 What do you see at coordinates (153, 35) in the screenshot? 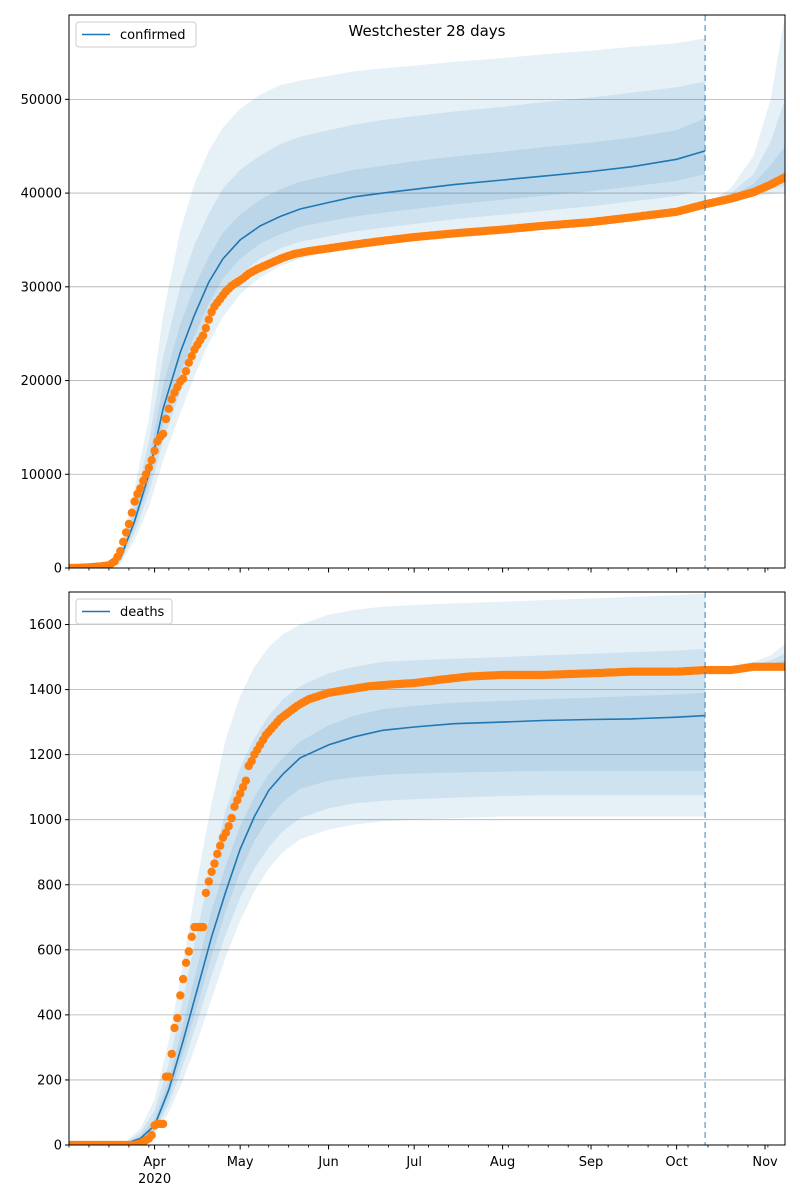
I see `legend-label: confirmed` at bounding box center [153, 35].